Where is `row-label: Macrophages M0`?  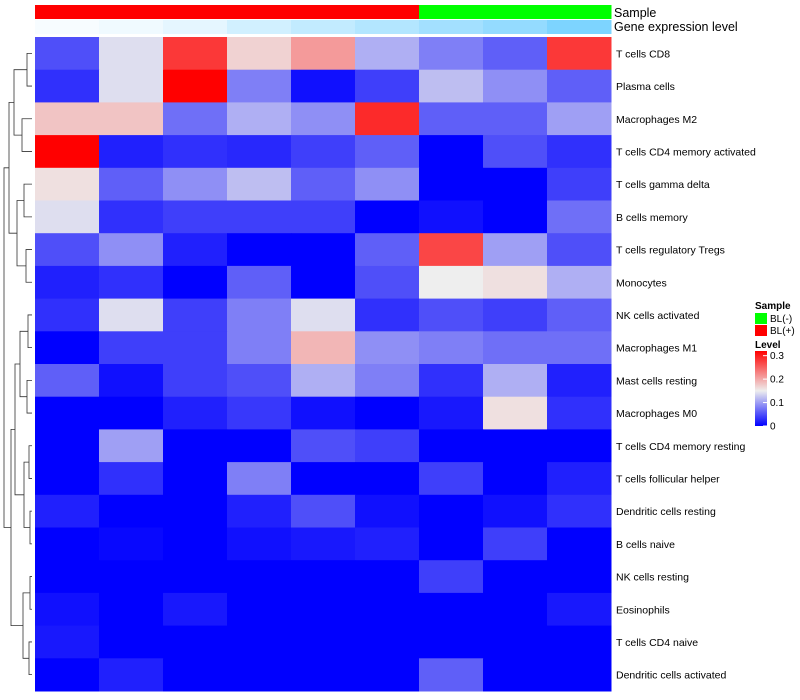
row-label: Macrophages M0 is located at coordinates (656, 414).